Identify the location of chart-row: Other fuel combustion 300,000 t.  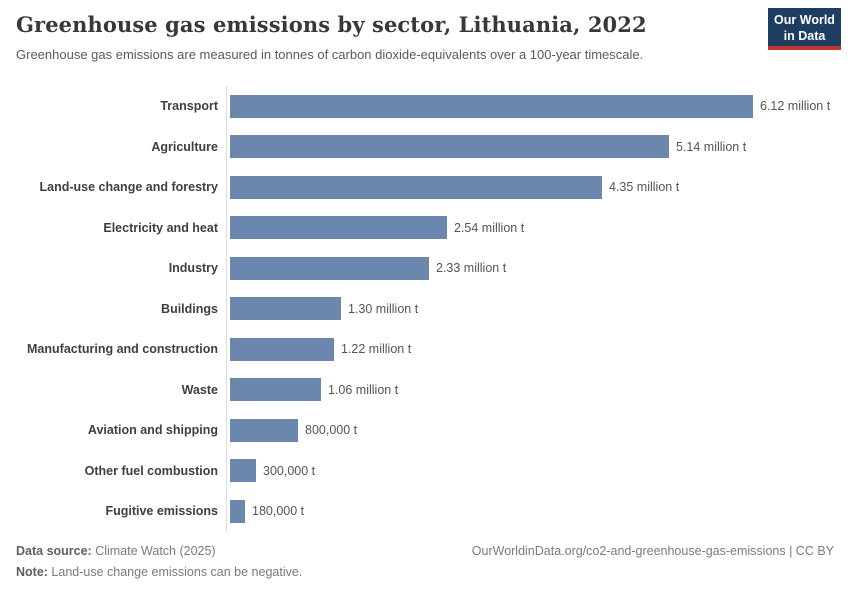
(425, 470).